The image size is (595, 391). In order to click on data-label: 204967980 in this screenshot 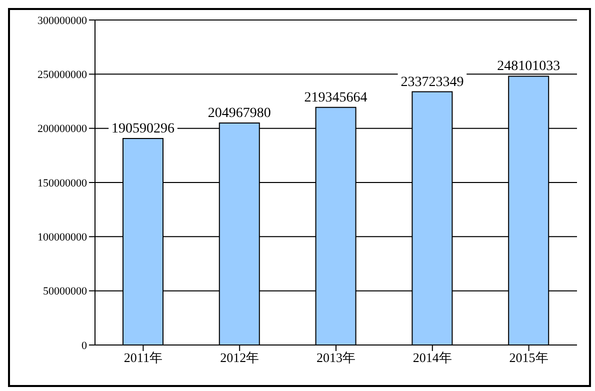, I will do `click(239, 113)`.